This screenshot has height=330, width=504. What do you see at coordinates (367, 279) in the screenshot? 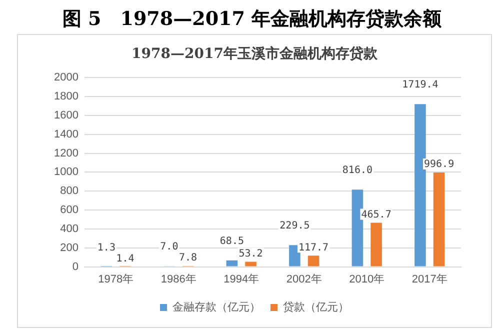
I see `x-tick-label: 2010年` at bounding box center [367, 279].